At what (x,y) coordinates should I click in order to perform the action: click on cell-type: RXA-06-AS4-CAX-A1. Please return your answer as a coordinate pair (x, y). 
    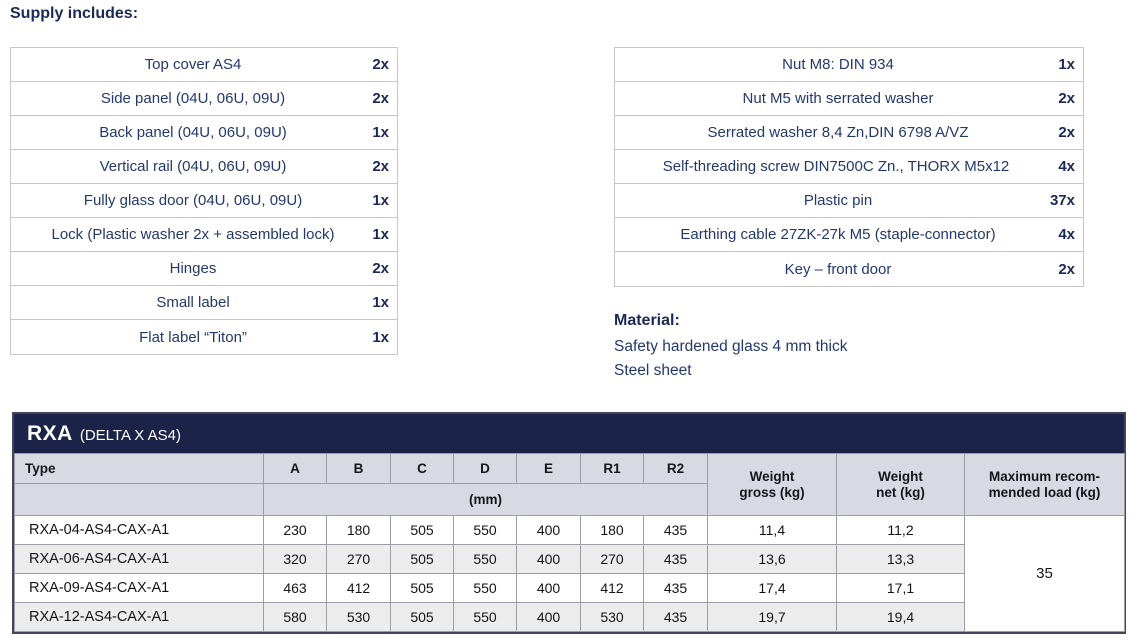
    Looking at the image, I should click on (139, 559).